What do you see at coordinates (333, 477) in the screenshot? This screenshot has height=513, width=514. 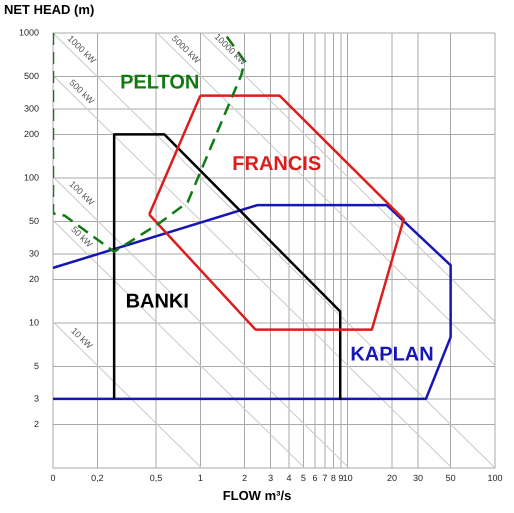 I see `x-tick-label: 8` at bounding box center [333, 477].